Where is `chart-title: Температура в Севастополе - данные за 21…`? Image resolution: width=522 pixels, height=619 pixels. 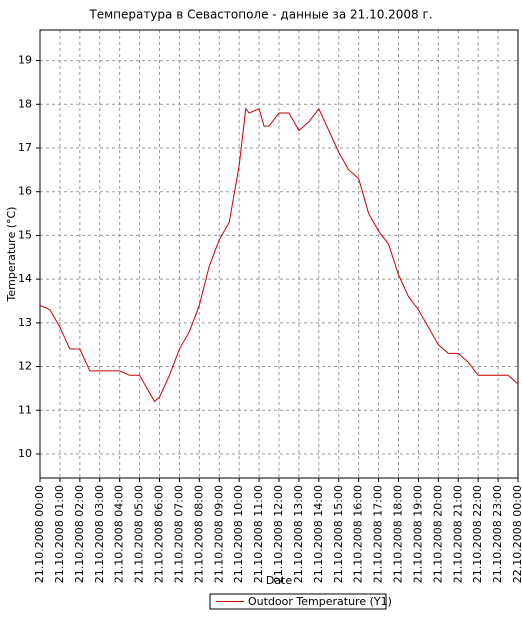
chart-title: Температура в Севастополе - данные за 21… is located at coordinates (260, 15).